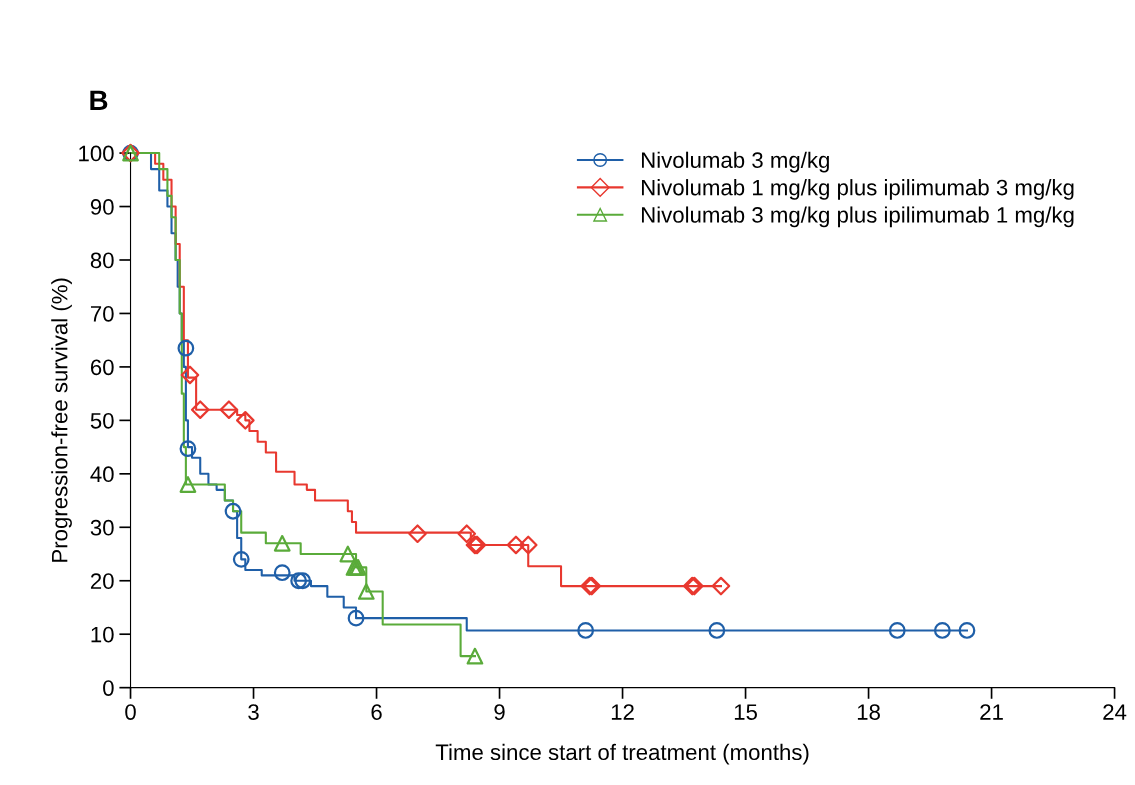  Describe the element at coordinates (102, 634) in the screenshot. I see `y-tick-label: 10` at that location.